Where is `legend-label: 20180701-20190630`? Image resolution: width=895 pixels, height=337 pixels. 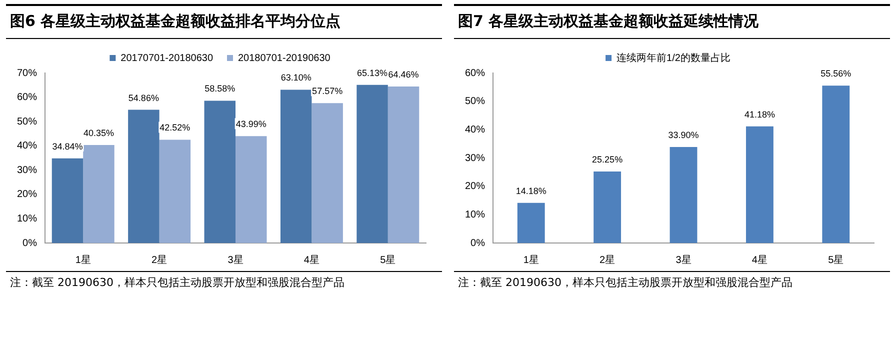 legend-label: 20180701-20190630 is located at coordinates (284, 58).